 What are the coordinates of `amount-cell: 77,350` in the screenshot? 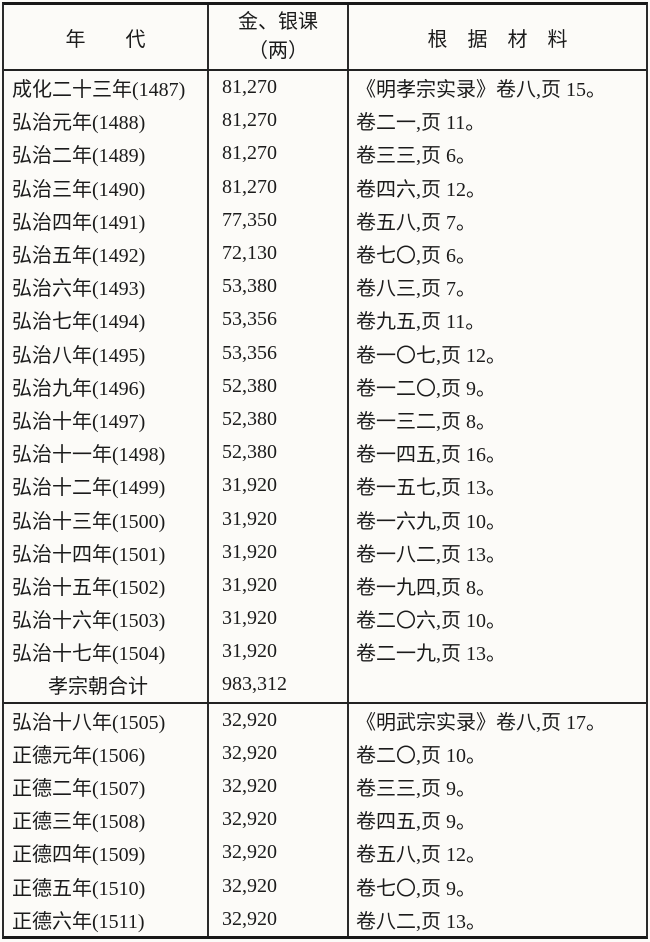 It's located at (279, 220).